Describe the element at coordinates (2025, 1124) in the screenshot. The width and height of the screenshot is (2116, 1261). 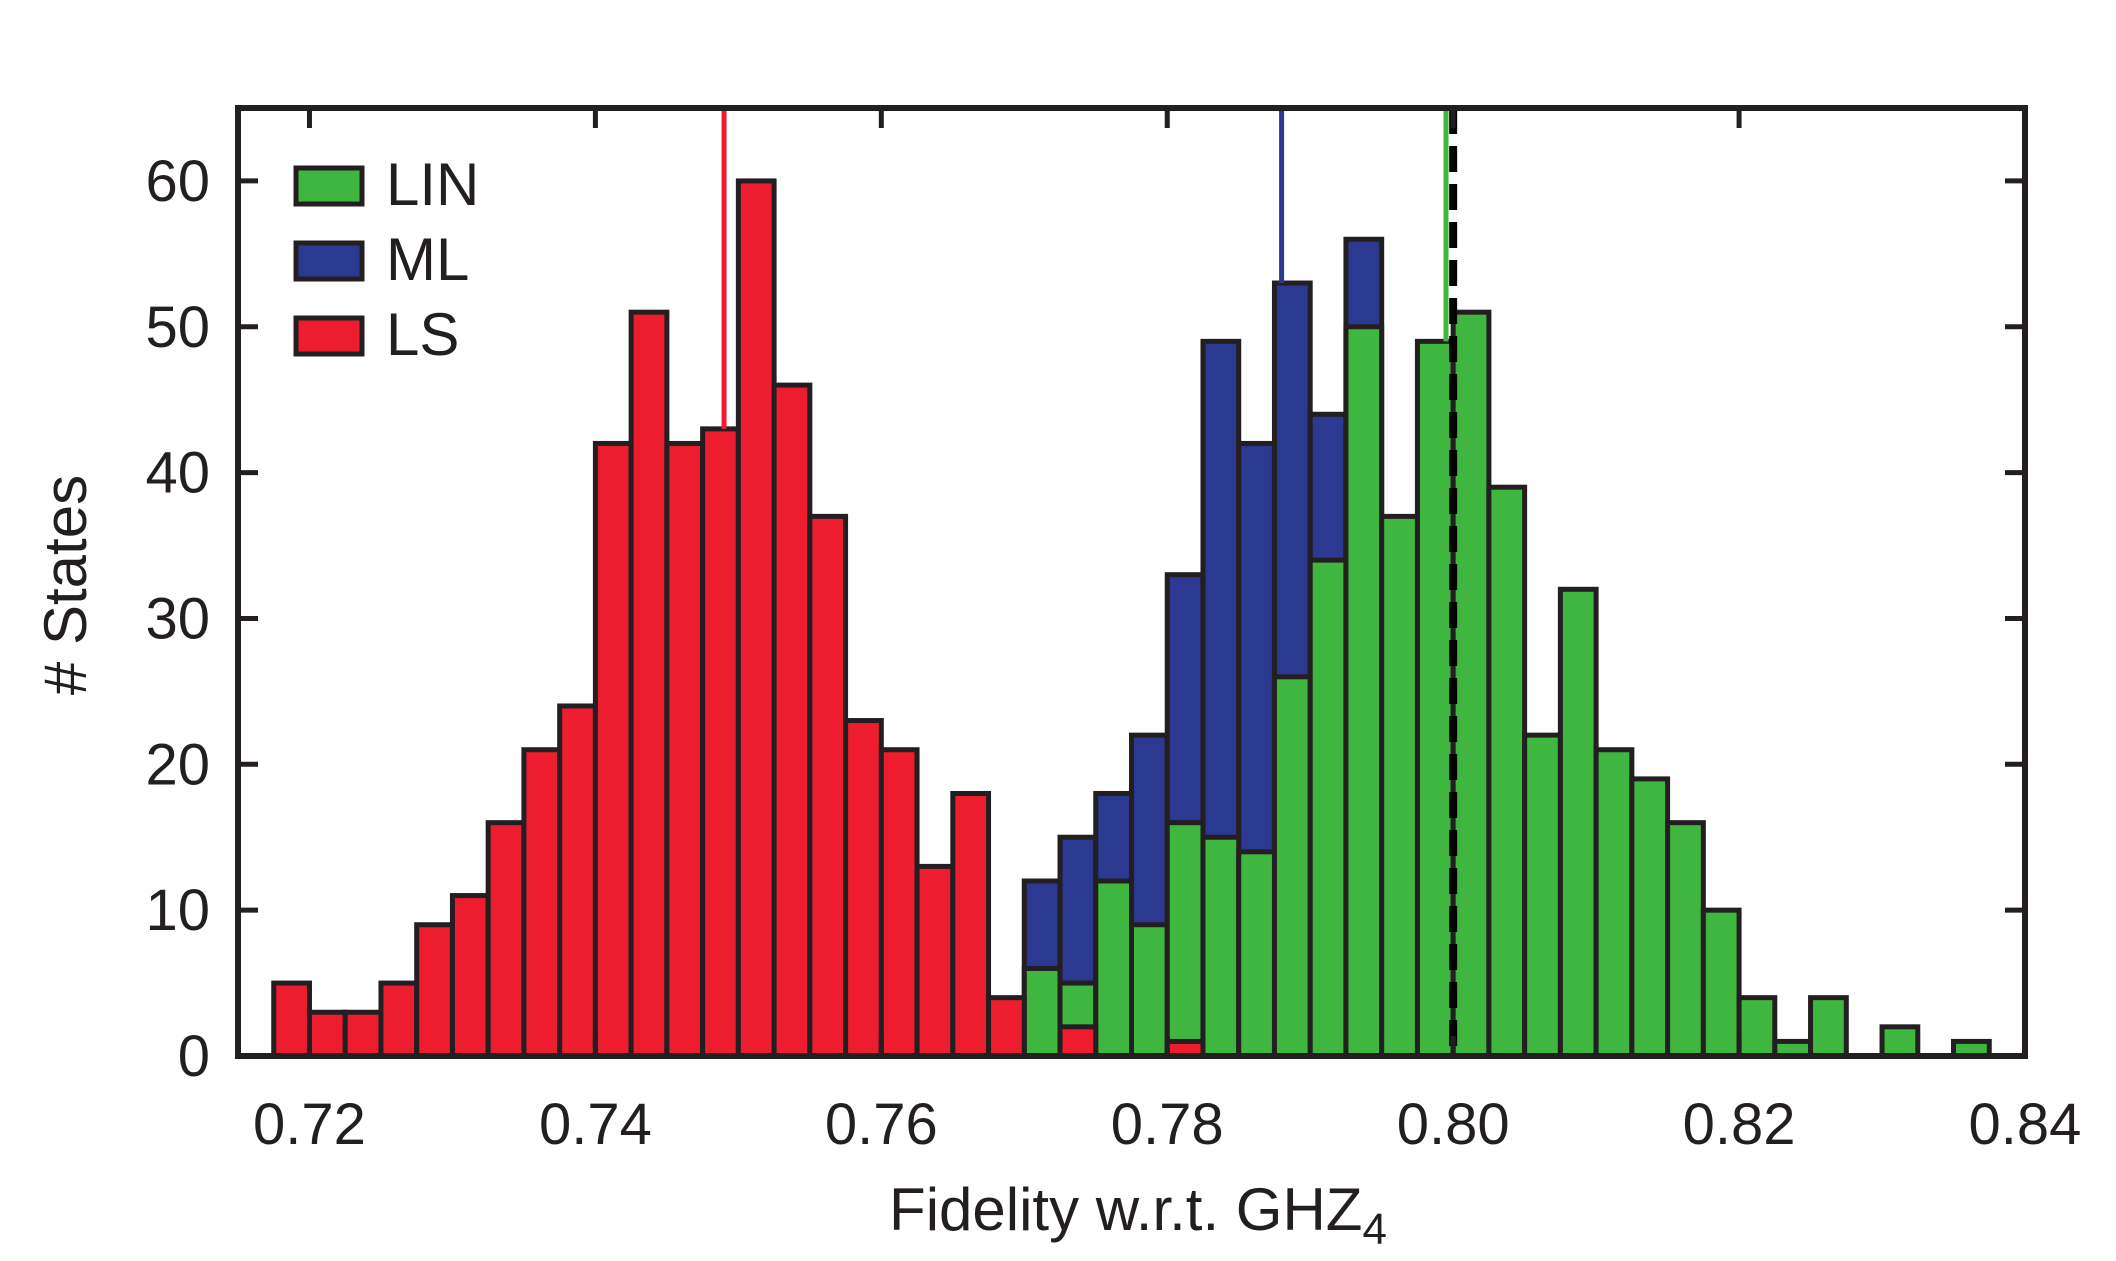
I see `x-tick-label: 0.84` at that location.